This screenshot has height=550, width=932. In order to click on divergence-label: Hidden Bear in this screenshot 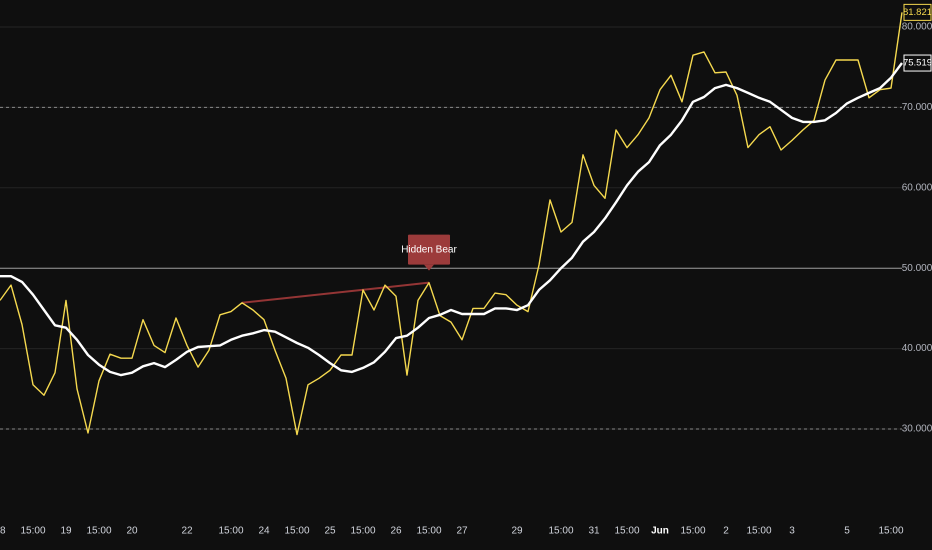, I will do `click(429, 252)`.